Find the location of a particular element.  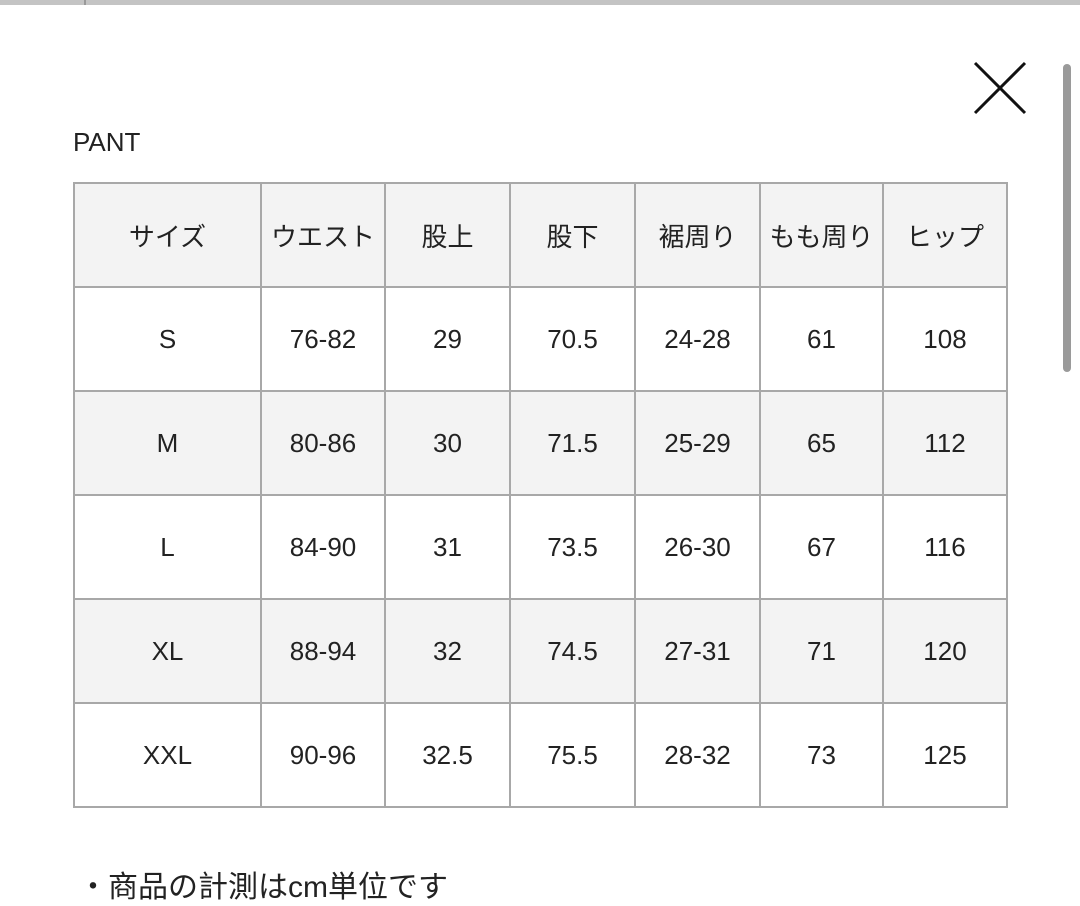

header-cell: ウエスト is located at coordinates (323, 235).